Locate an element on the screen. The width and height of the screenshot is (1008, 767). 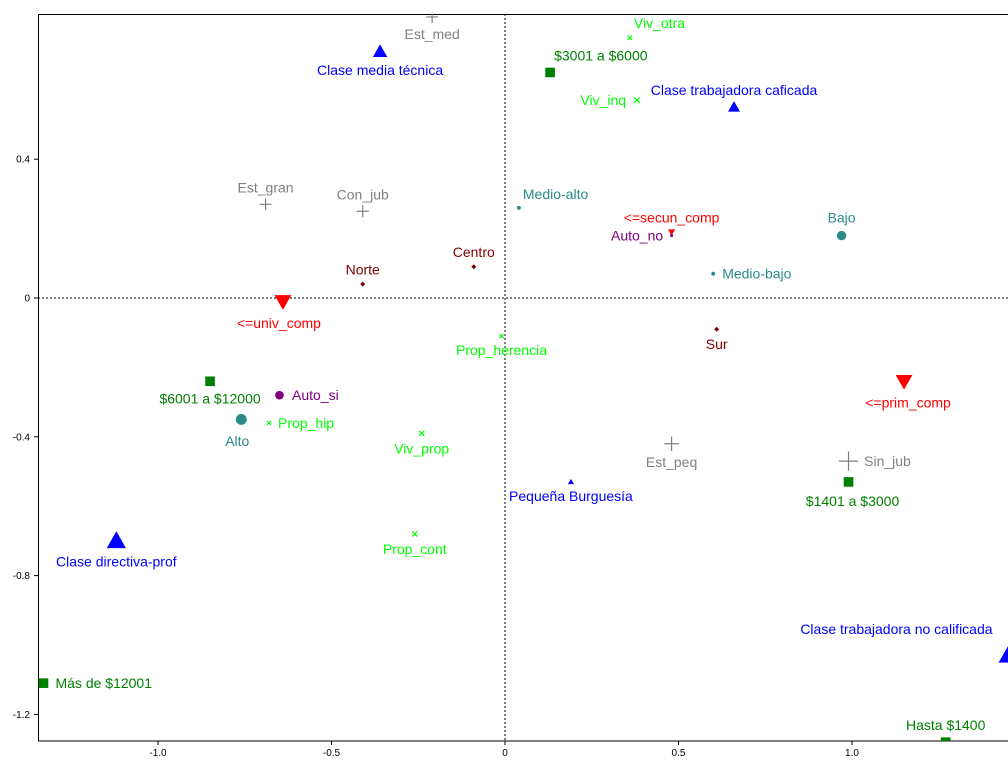
data-point-label: <=secun_comp is located at coordinates (672, 217).